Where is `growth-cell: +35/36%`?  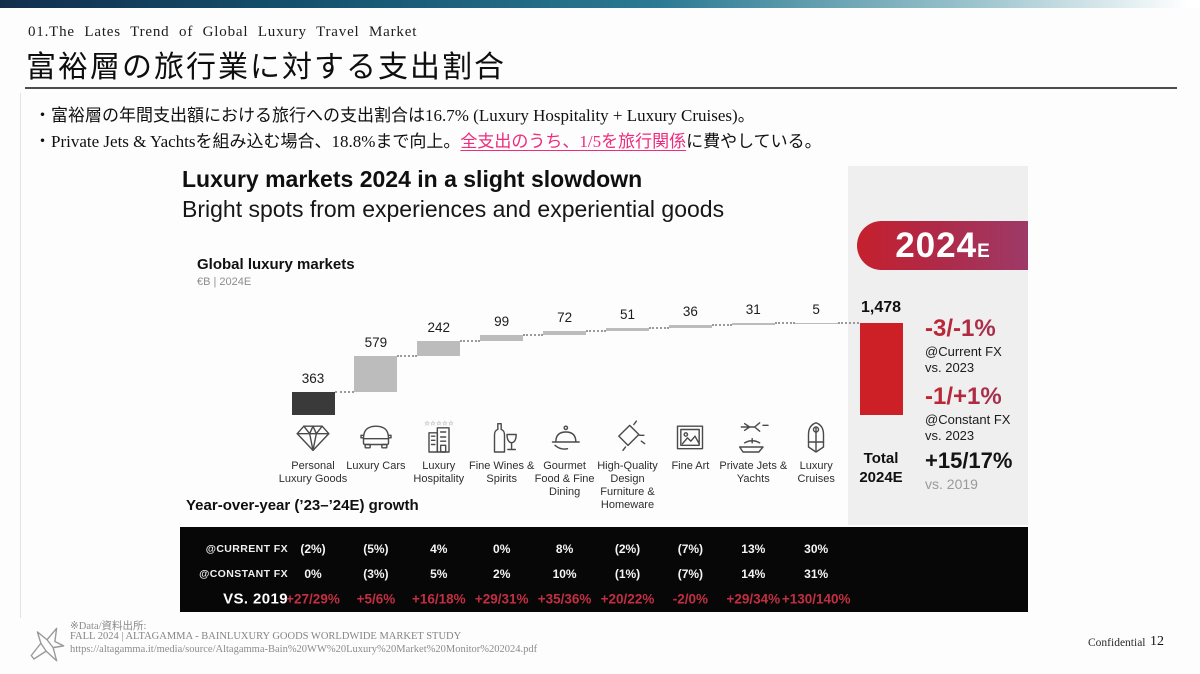 growth-cell: +35/36% is located at coordinates (564, 599).